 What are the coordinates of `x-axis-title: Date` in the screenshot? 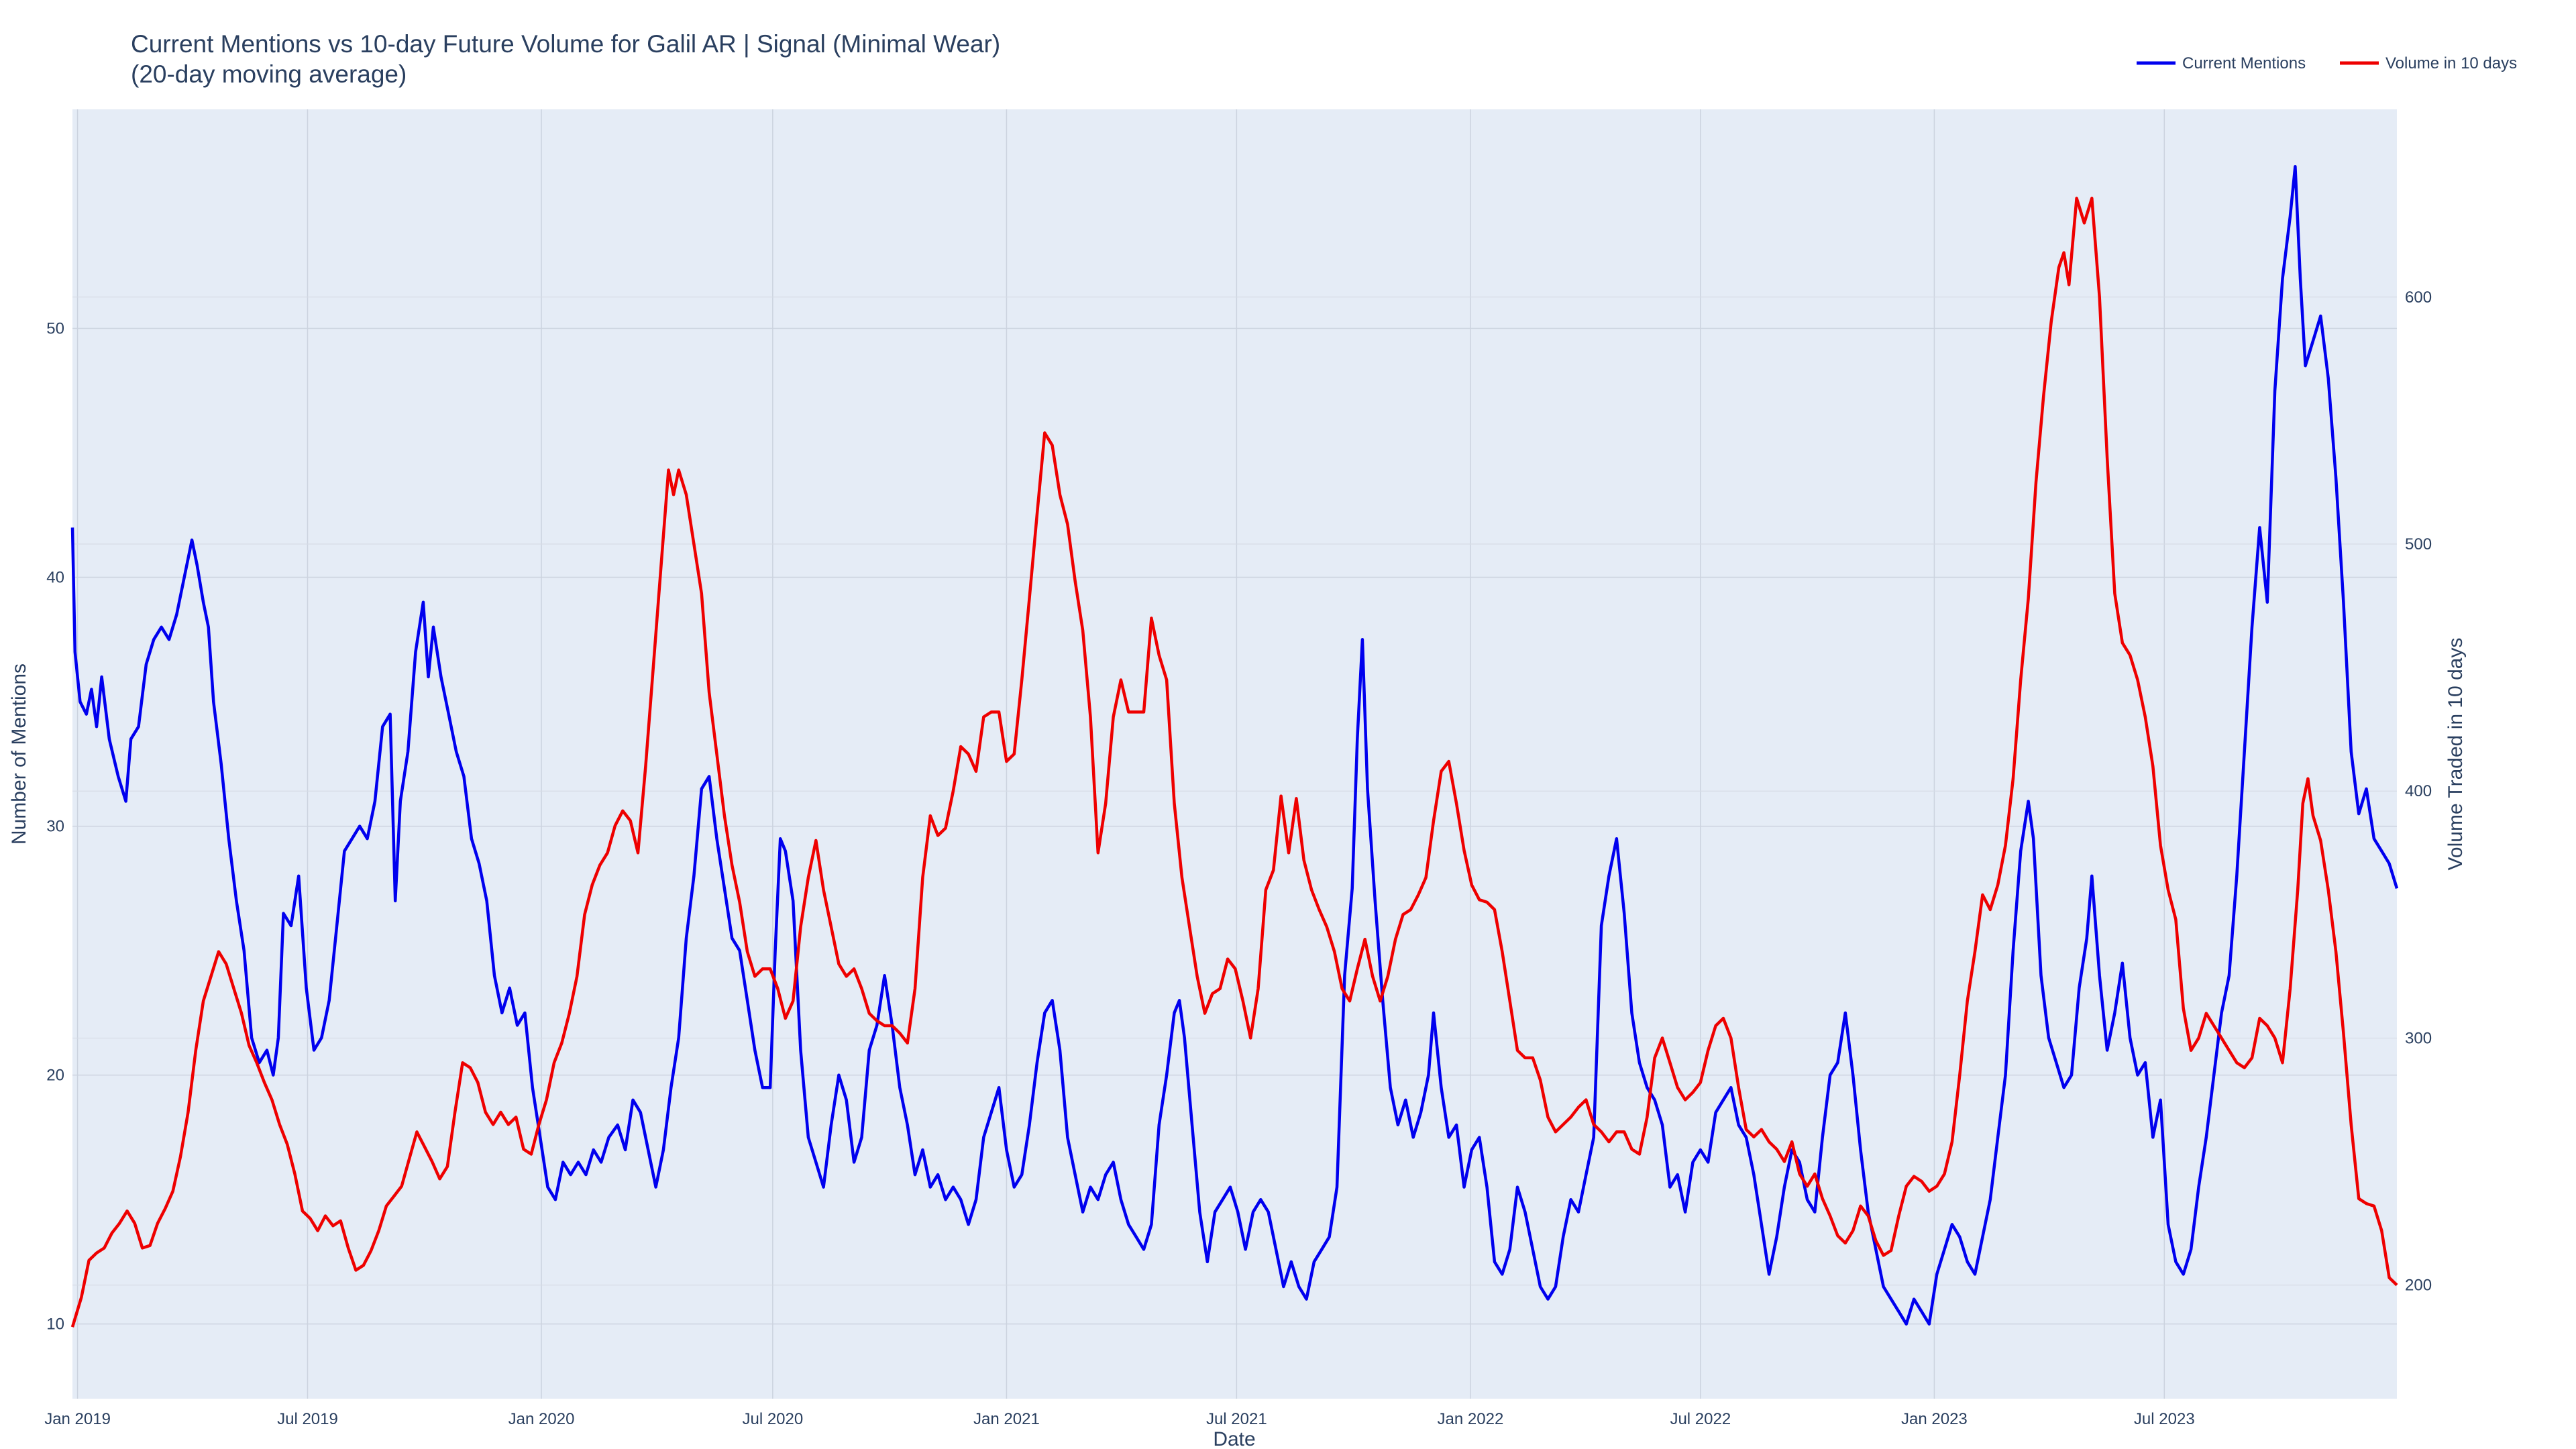 It's located at (1234, 1438).